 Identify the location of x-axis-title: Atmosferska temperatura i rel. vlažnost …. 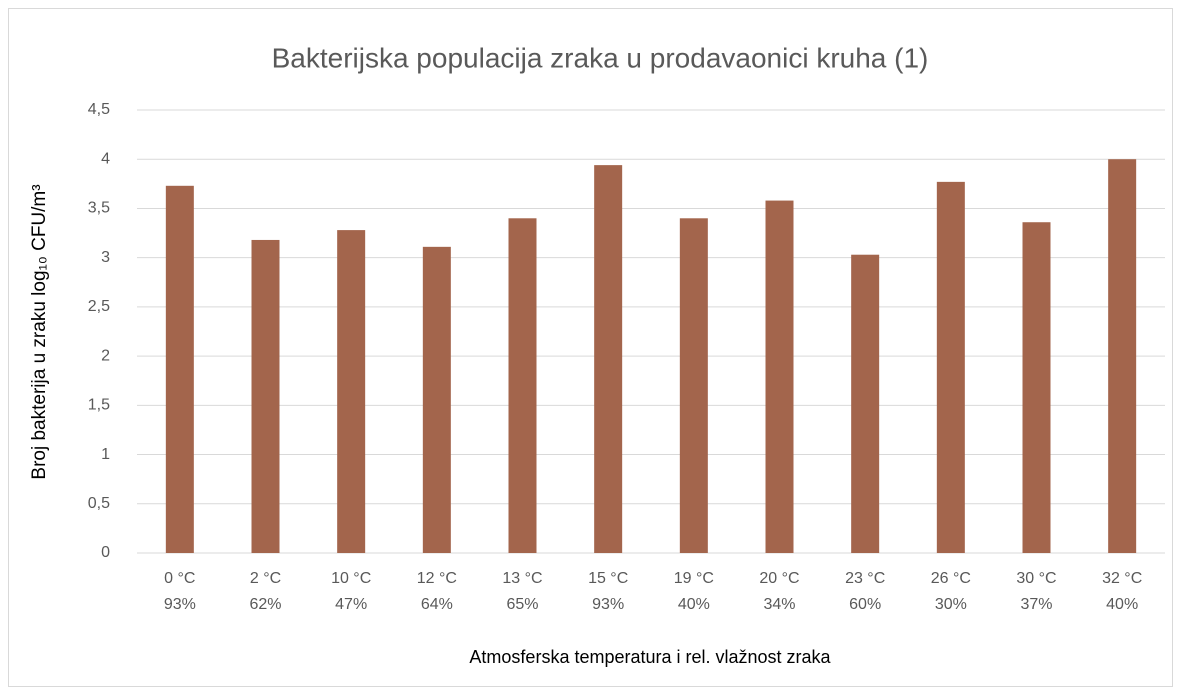
(650, 657).